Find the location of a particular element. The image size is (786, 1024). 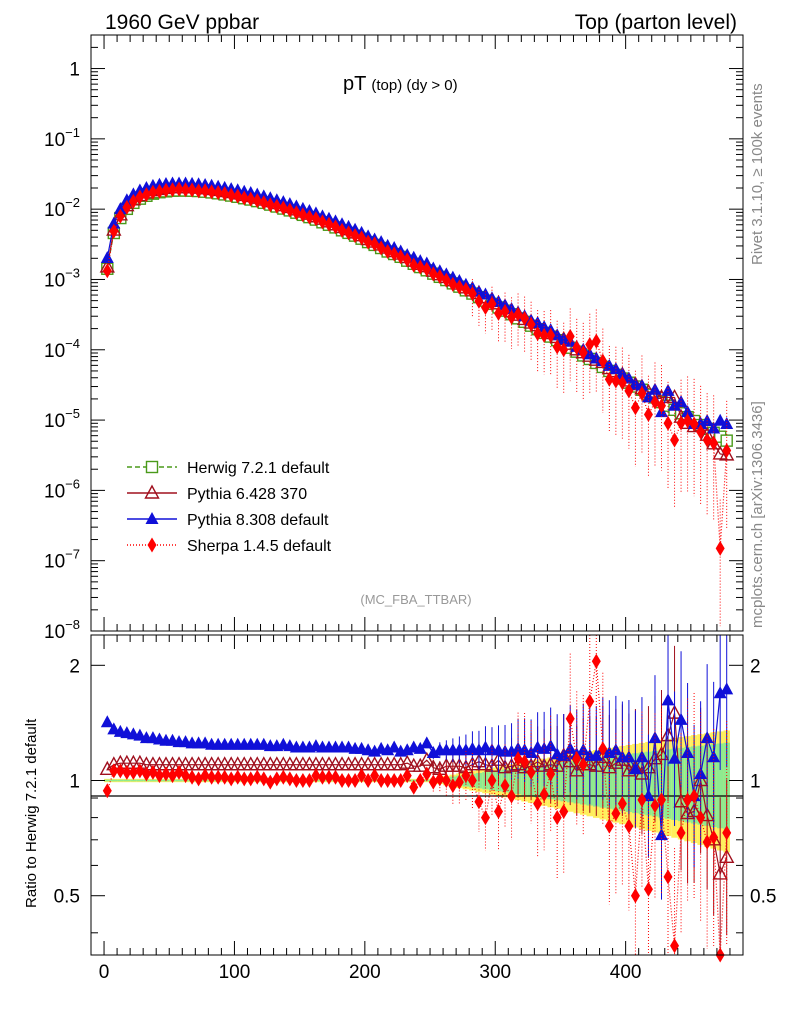

mcplots-label: mcplots.cern.ch [arXiv:1306.3436] is located at coordinates (757, 514).